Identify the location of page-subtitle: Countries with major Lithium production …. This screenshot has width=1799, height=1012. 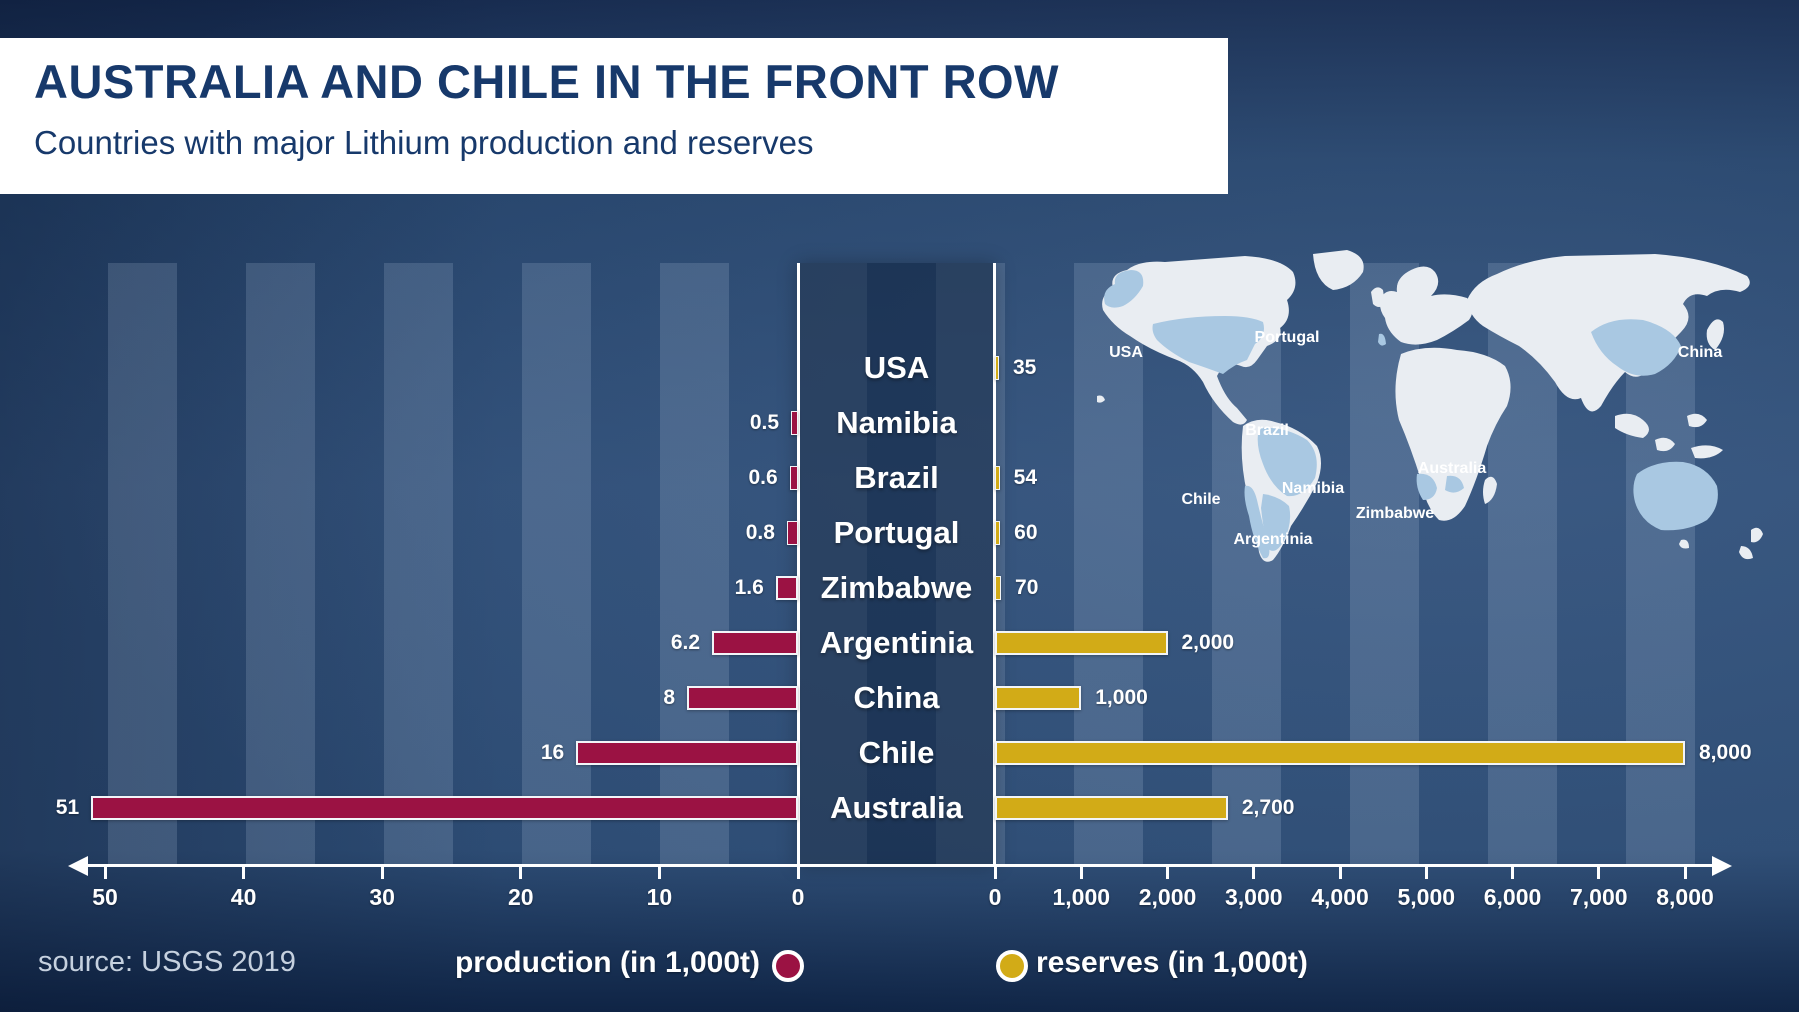
(424, 142).